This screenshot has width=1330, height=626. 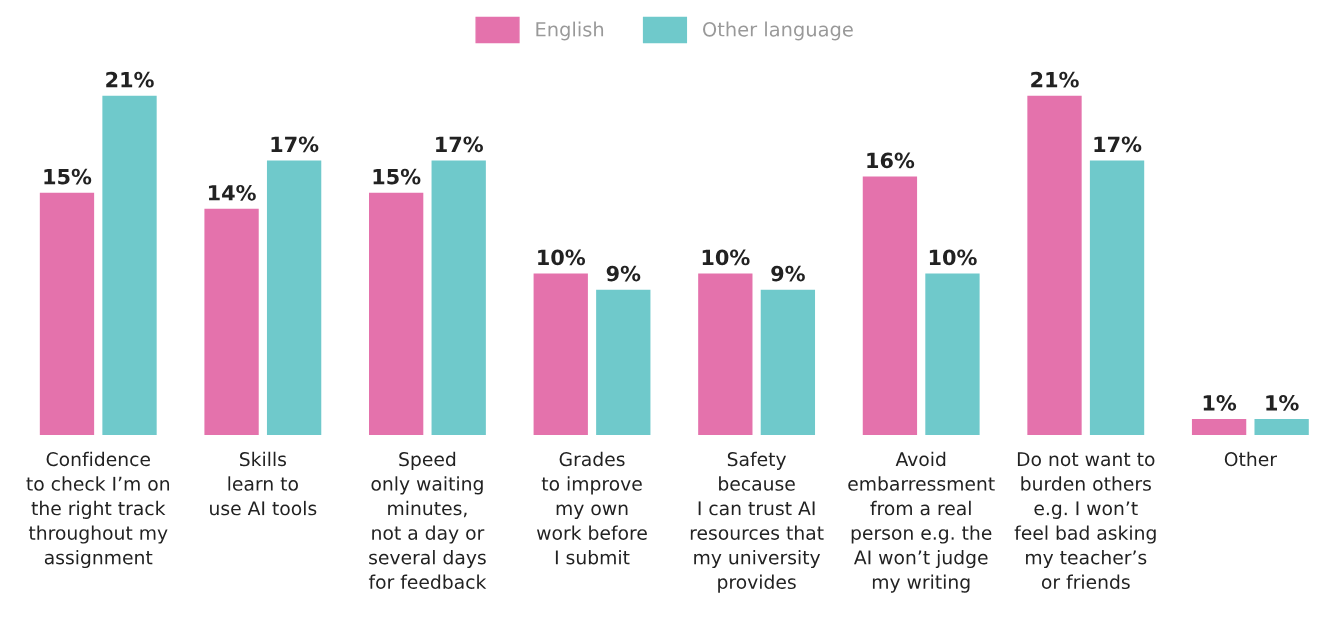 I want to click on x-tick-label: Other, so click(x=1250, y=459).